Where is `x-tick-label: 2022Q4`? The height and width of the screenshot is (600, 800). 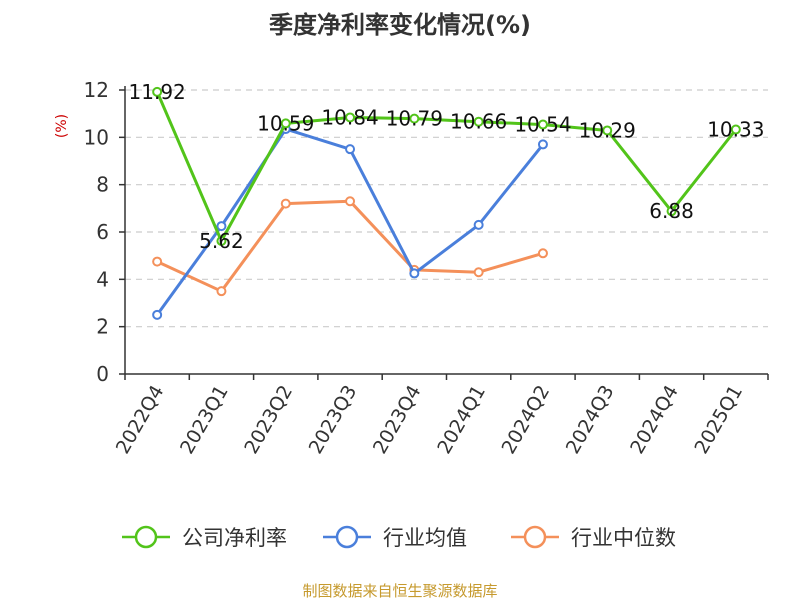
x-tick-label: 2022Q4 is located at coordinates (140, 420).